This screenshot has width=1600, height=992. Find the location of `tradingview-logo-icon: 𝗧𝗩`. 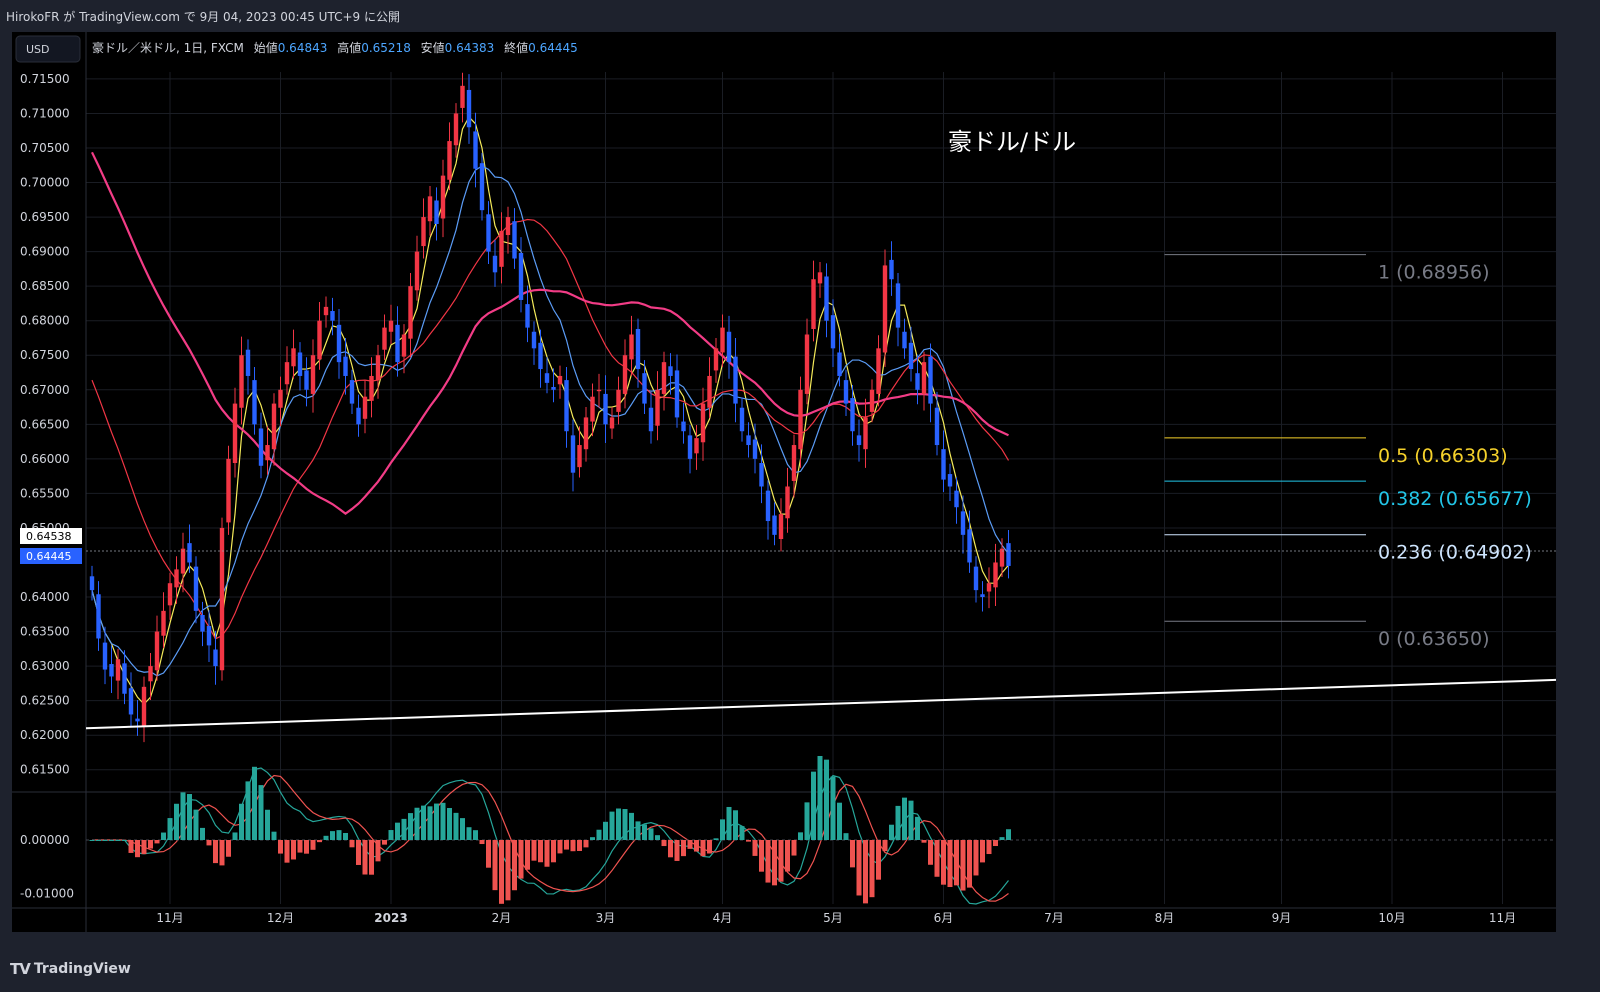

tradingview-logo-icon: 𝗧𝗩 is located at coordinates (20, 969).